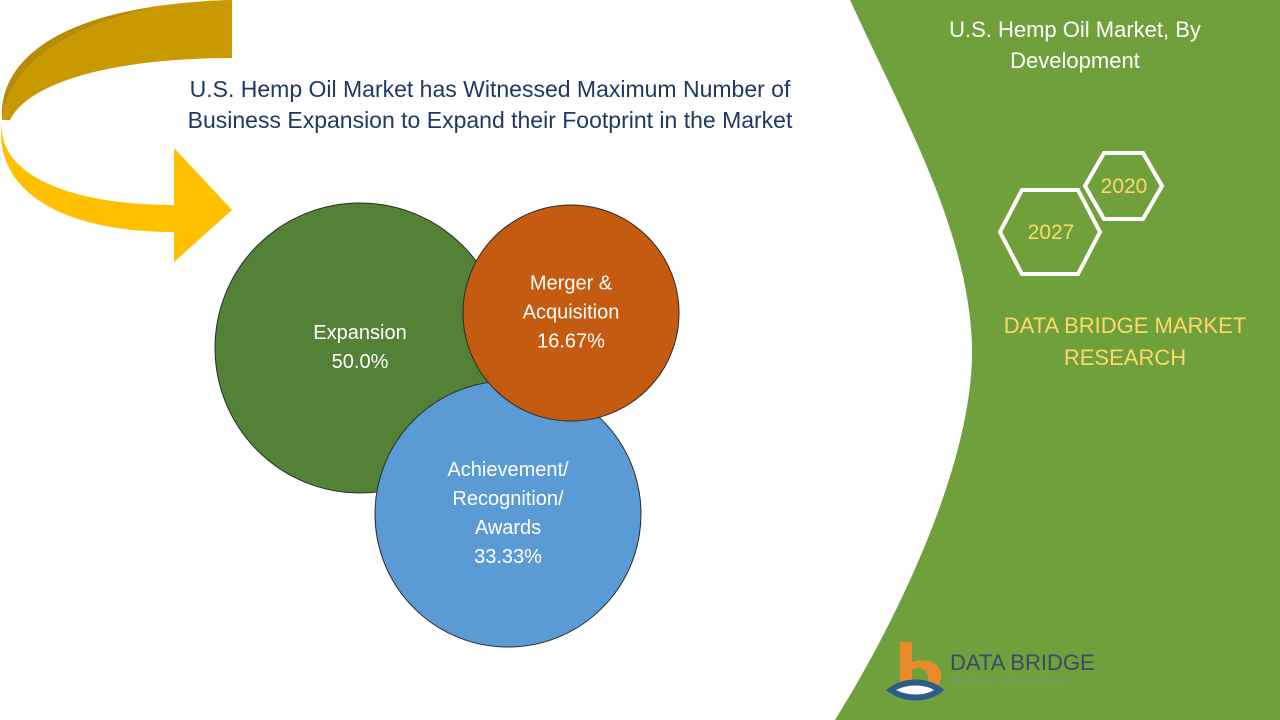 This screenshot has width=1280, height=720. I want to click on bubble-label-expansion-value: 50.0%, so click(360, 362).